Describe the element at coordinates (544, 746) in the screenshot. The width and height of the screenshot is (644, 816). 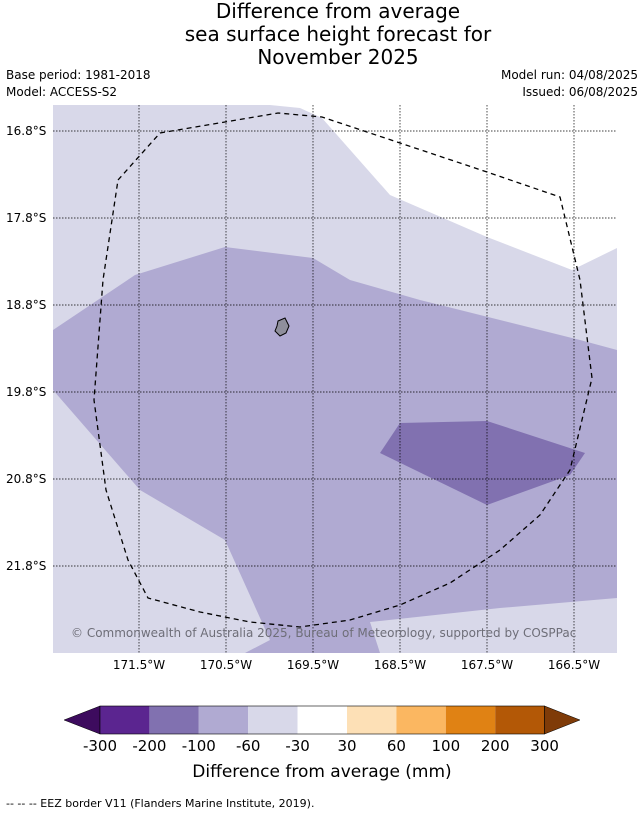
I see `colorbar-tick-10: 300` at that location.